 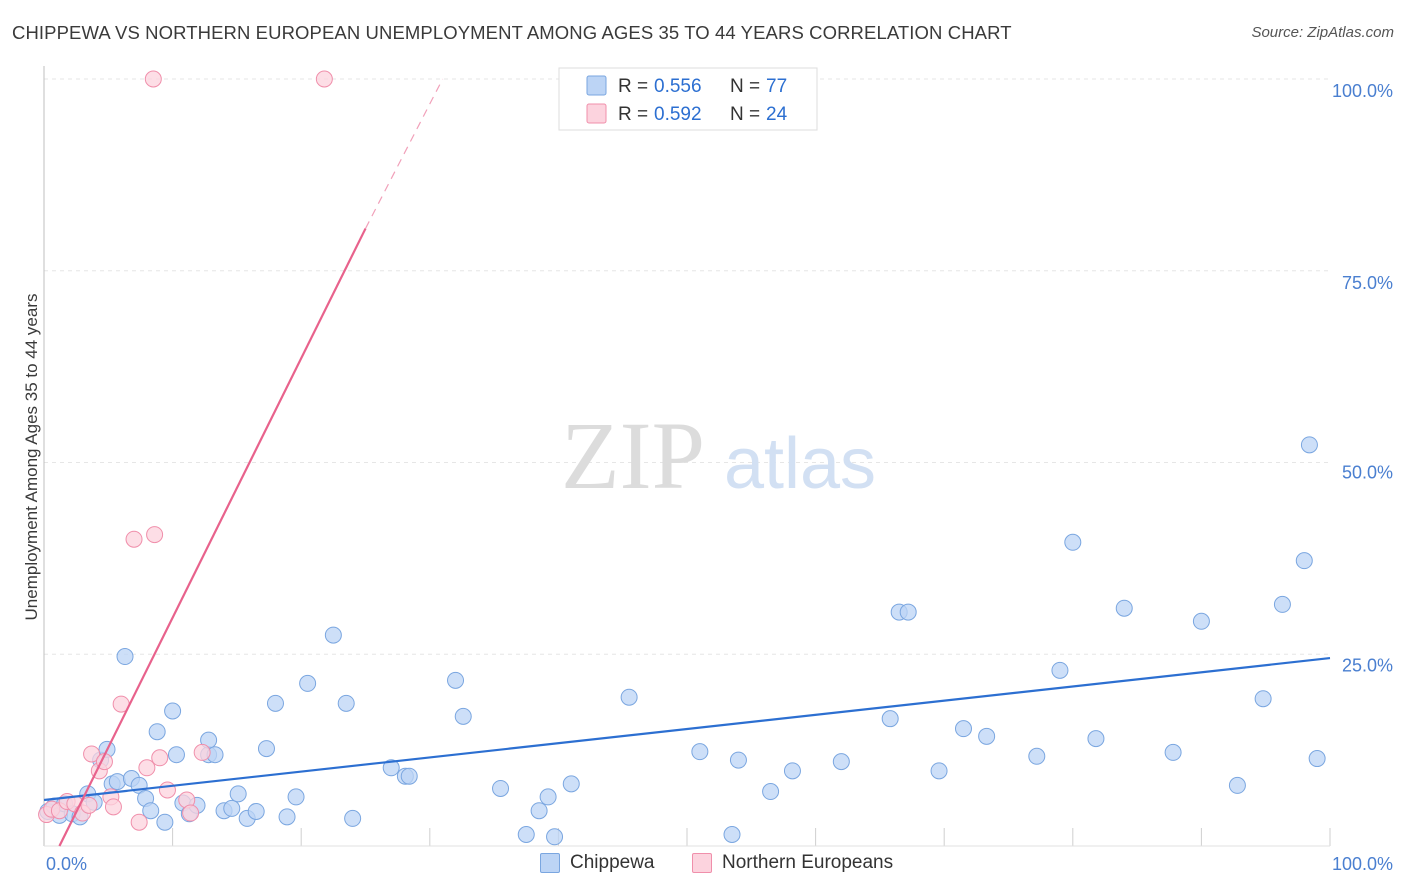 What do you see at coordinates (687, 729) in the screenshot?
I see `chippewa-trend-line` at bounding box center [687, 729].